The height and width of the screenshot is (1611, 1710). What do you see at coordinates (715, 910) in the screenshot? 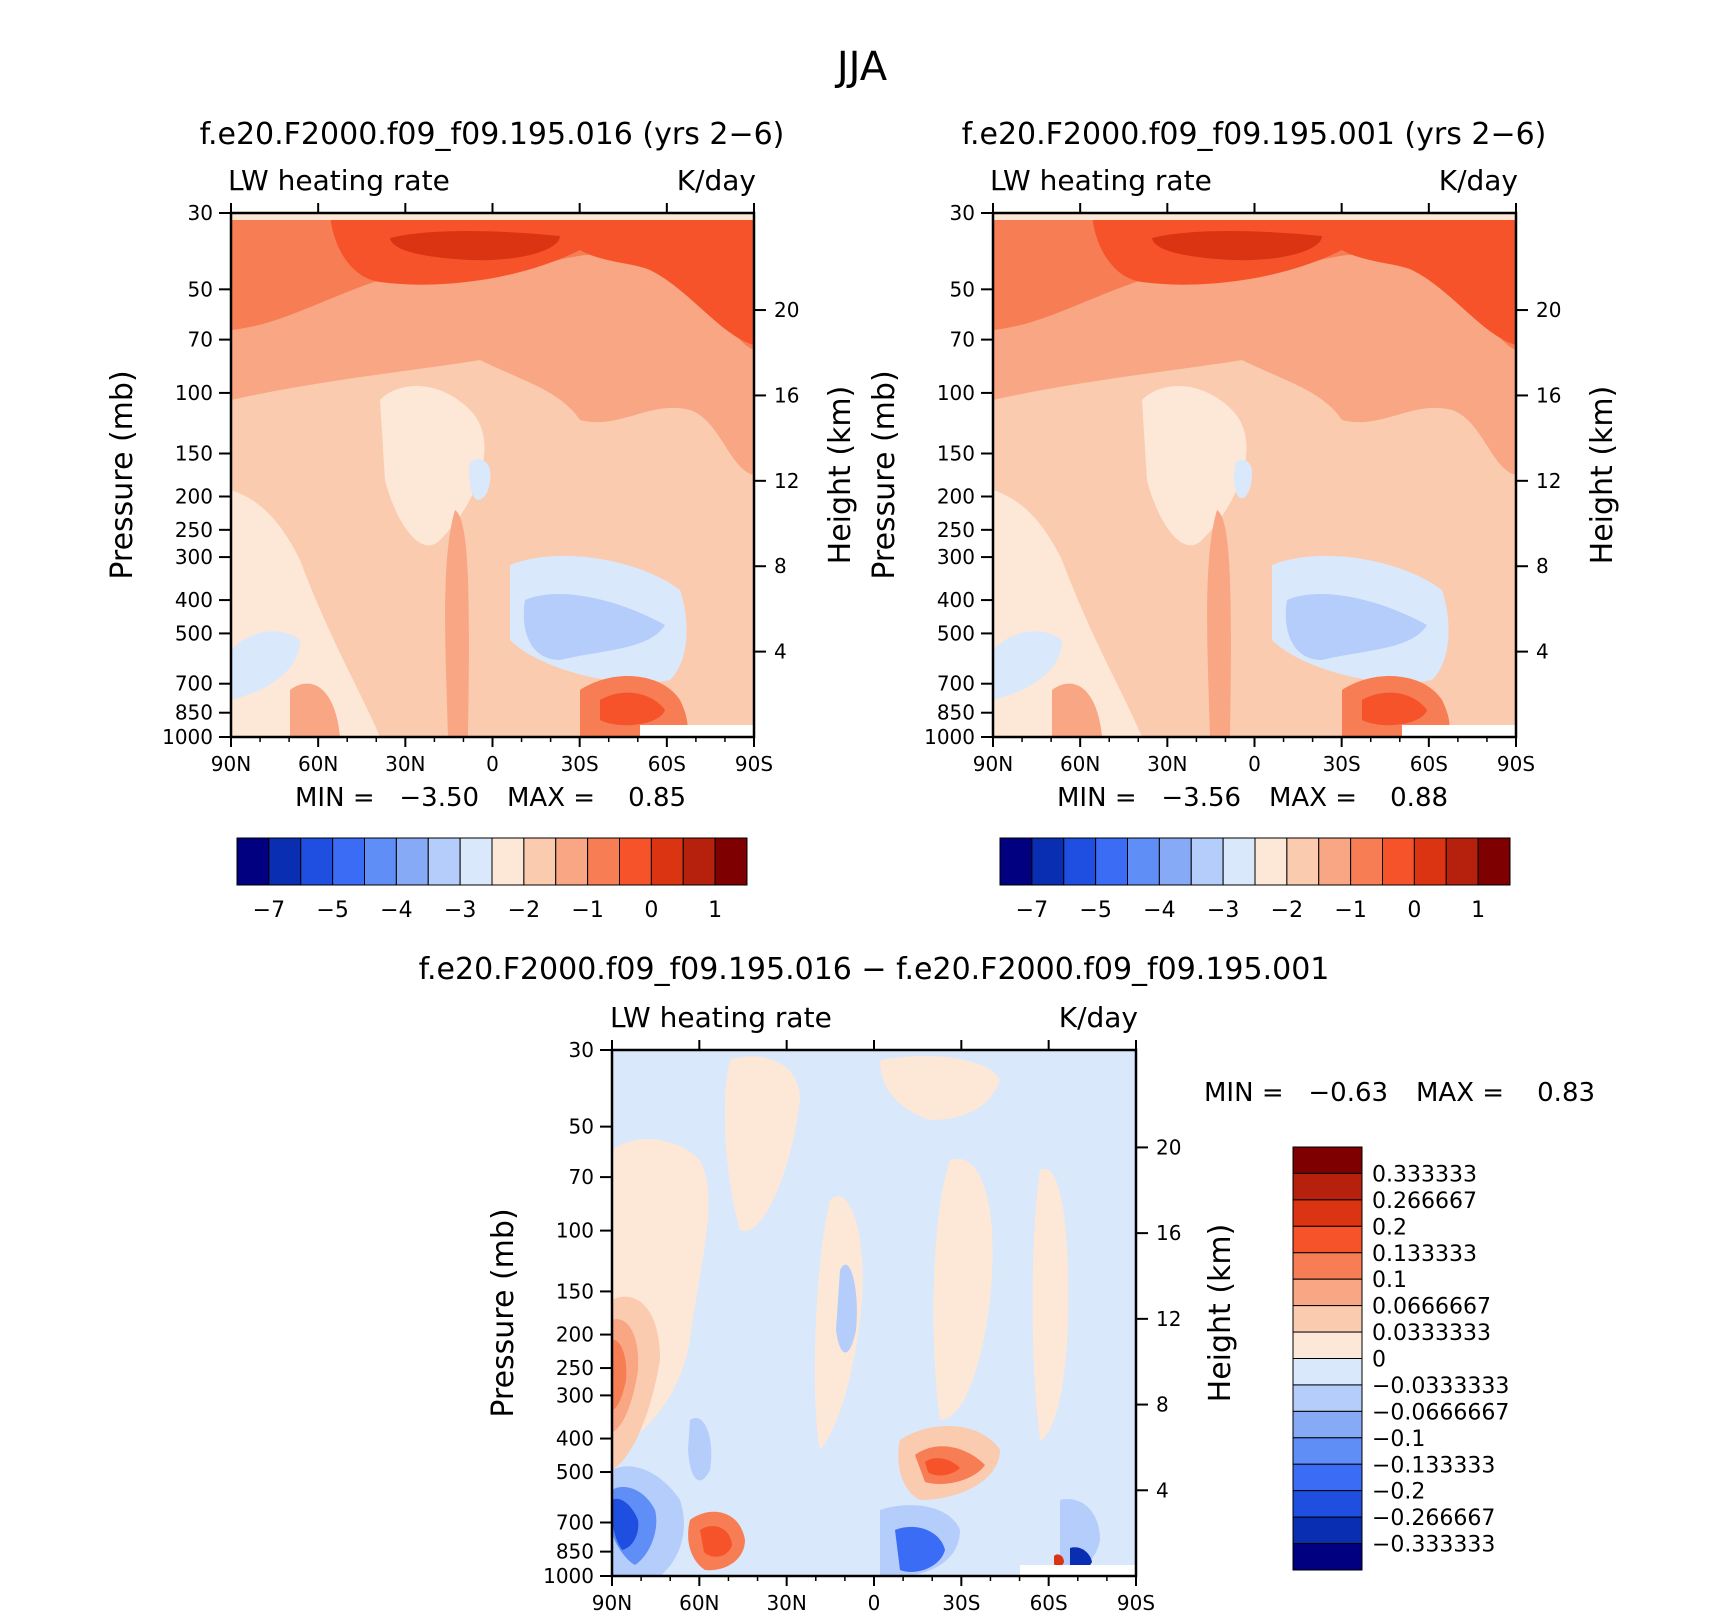
I see `colorbar-label: 1` at bounding box center [715, 910].